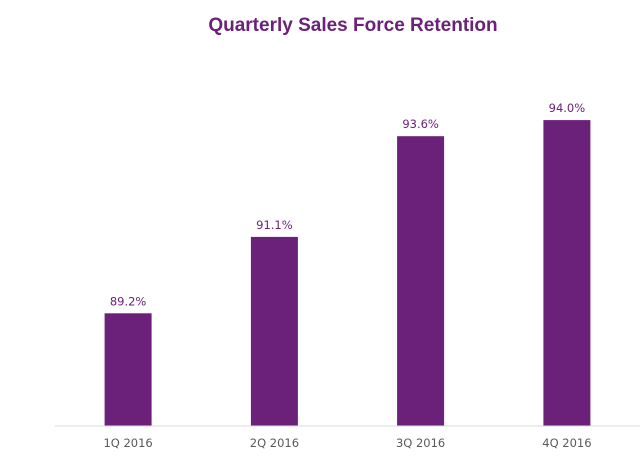 This screenshot has width=640, height=461. I want to click on x-tick-label-2: 2Q 2016, so click(274, 443).